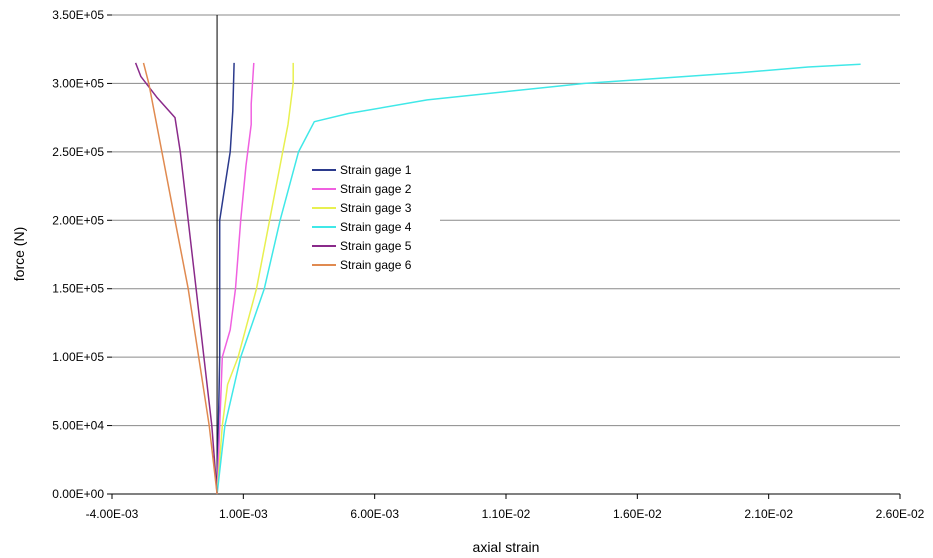 The image size is (933, 558). What do you see at coordinates (376, 170) in the screenshot?
I see `legend-label-1: Strain gage 1` at bounding box center [376, 170].